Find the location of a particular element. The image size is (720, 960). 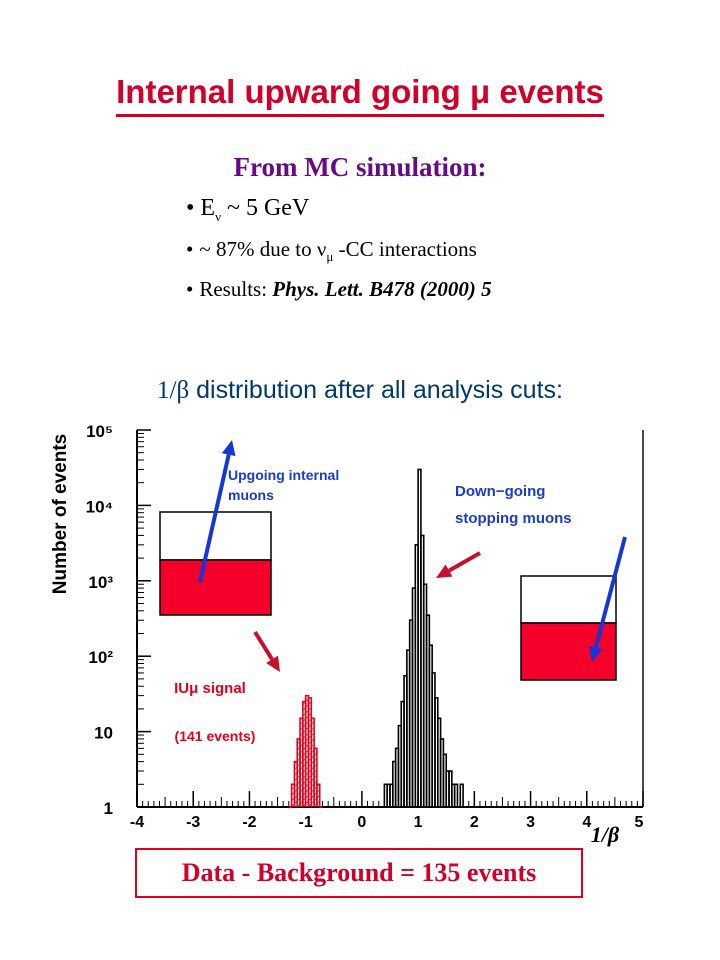

y-tick-label: 10³ is located at coordinates (100, 582).